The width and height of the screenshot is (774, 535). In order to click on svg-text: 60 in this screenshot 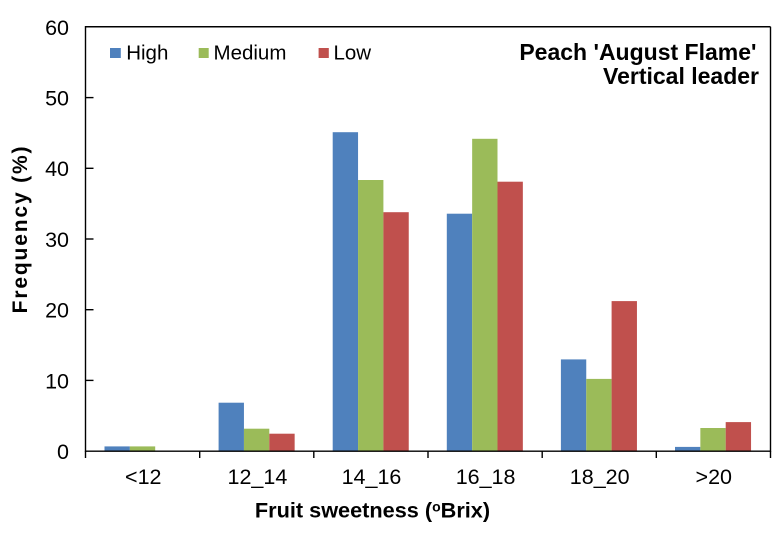, I will do `click(57, 28)`.